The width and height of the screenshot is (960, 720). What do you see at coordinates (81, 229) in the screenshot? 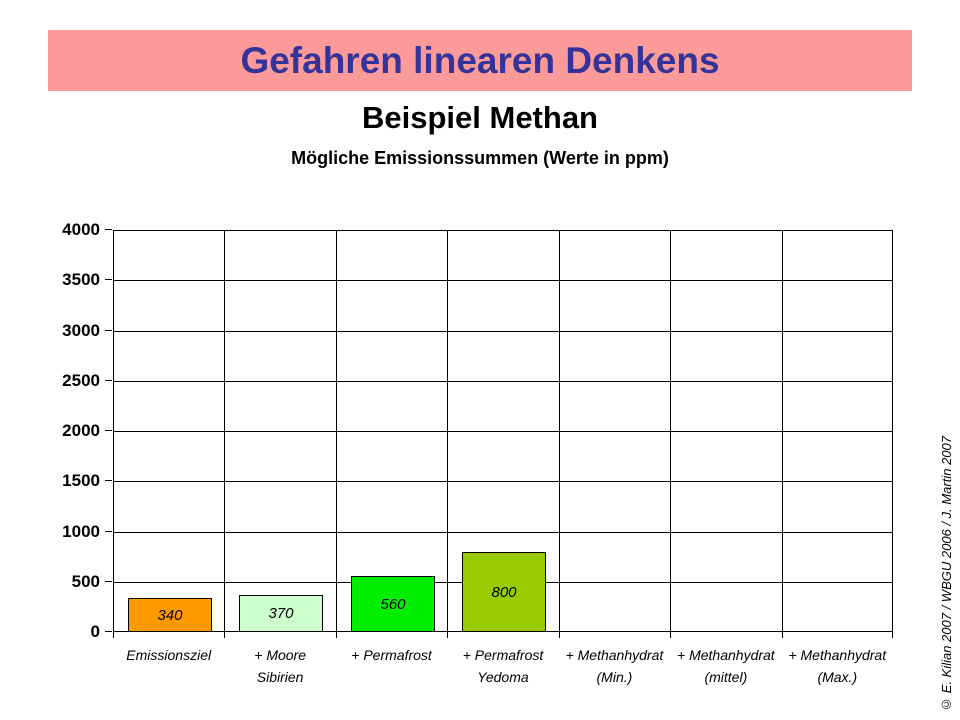
I see `y-axis-label: 4000` at bounding box center [81, 229].